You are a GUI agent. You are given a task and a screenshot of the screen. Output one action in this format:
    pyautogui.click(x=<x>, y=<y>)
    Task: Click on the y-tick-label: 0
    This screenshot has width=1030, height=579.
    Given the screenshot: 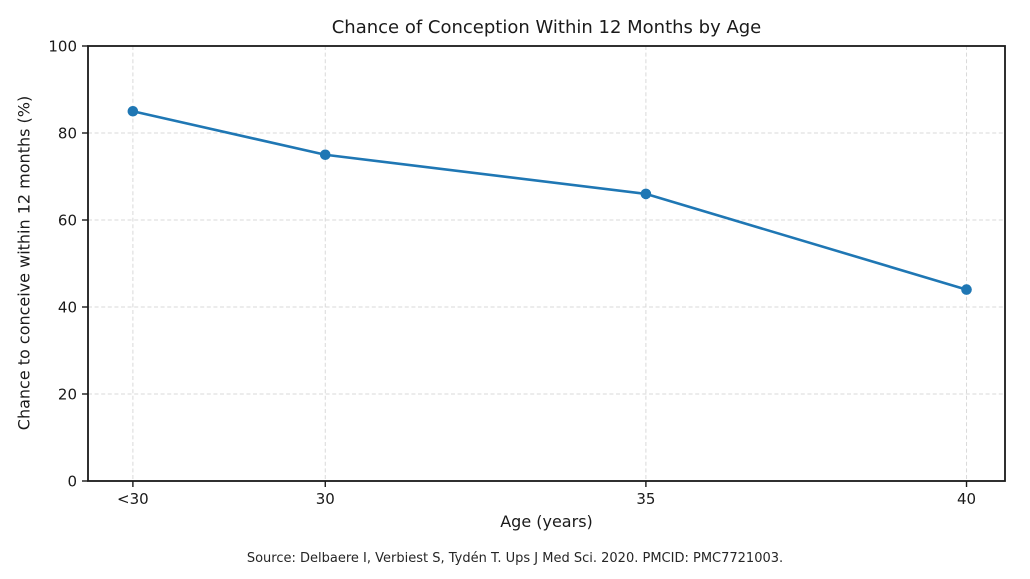 What is the action you would take?
    pyautogui.click(x=72, y=482)
    